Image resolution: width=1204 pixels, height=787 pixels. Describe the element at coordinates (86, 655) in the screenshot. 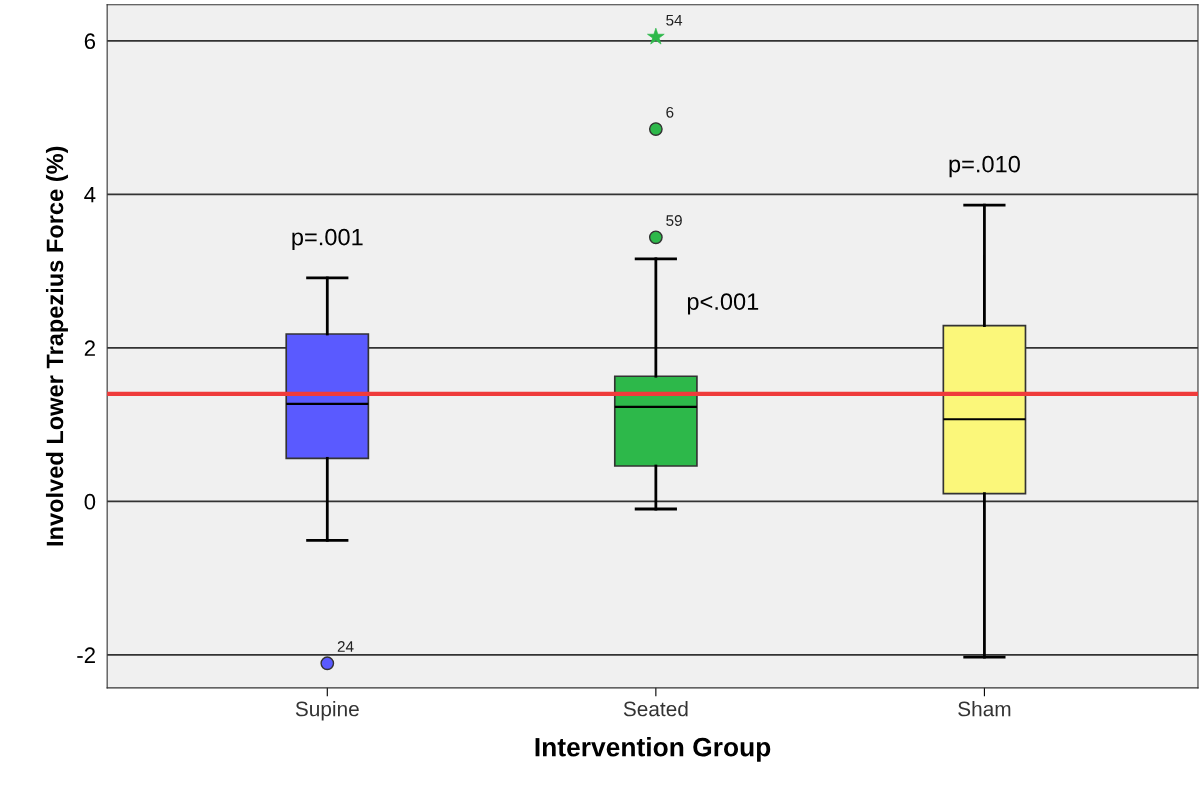

I see `y-tick-label: -2` at that location.